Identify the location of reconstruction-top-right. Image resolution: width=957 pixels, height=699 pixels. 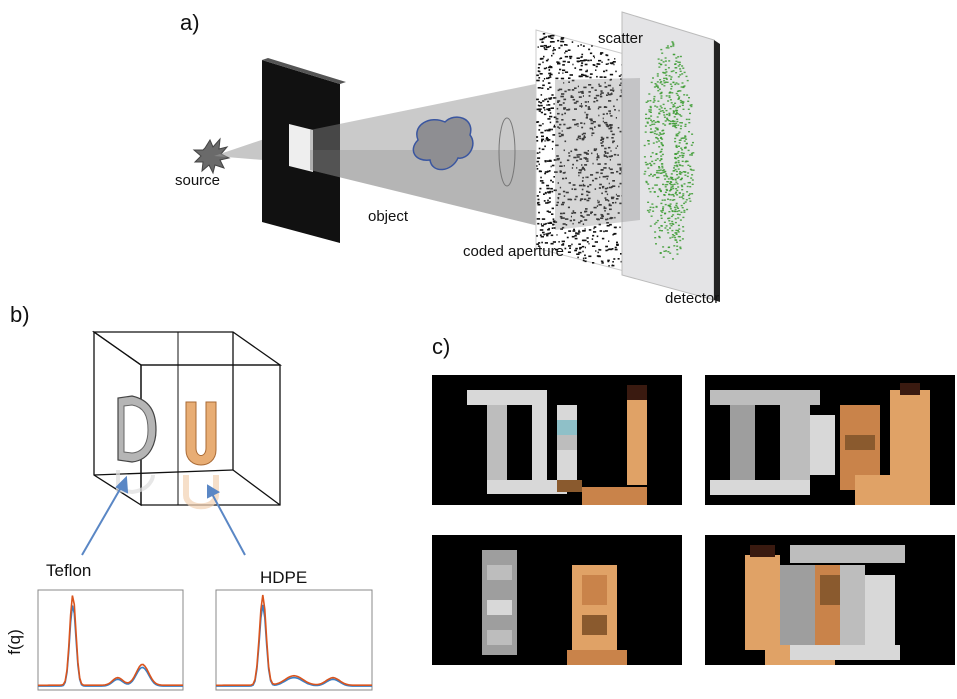
(830, 440).